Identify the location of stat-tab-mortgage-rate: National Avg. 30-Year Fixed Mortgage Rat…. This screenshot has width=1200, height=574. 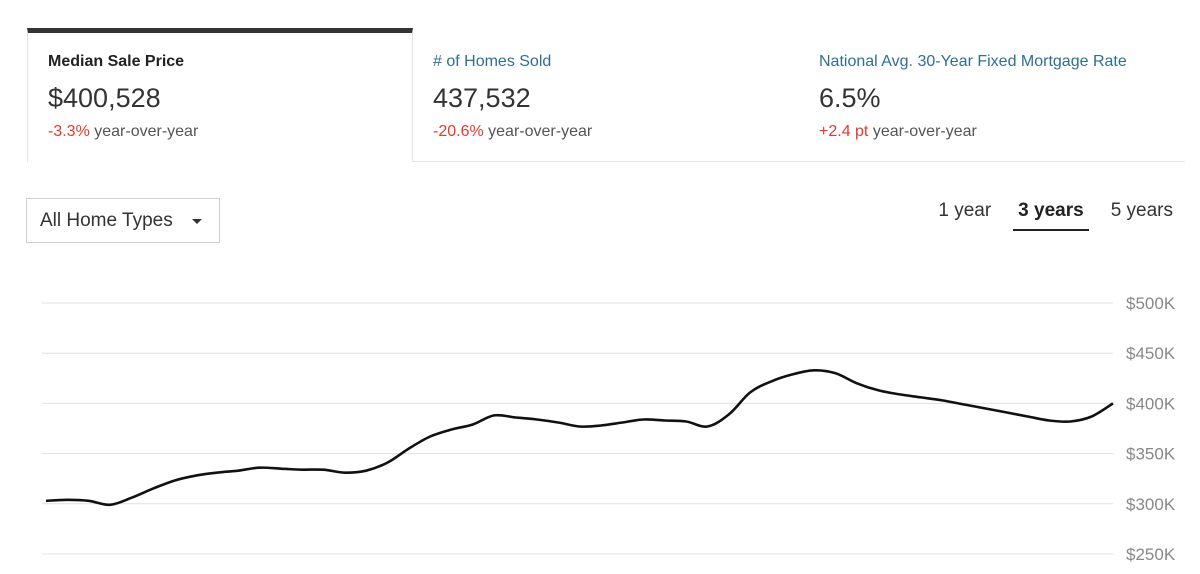
(992, 94).